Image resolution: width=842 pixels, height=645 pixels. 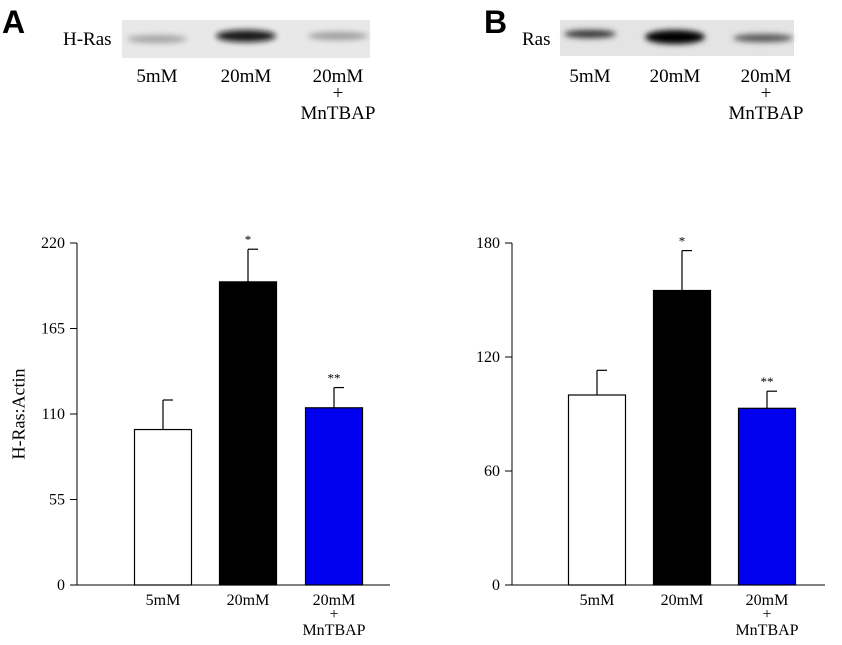 What do you see at coordinates (488, 357) in the screenshot?
I see `y-tick-label: 120` at bounding box center [488, 357].